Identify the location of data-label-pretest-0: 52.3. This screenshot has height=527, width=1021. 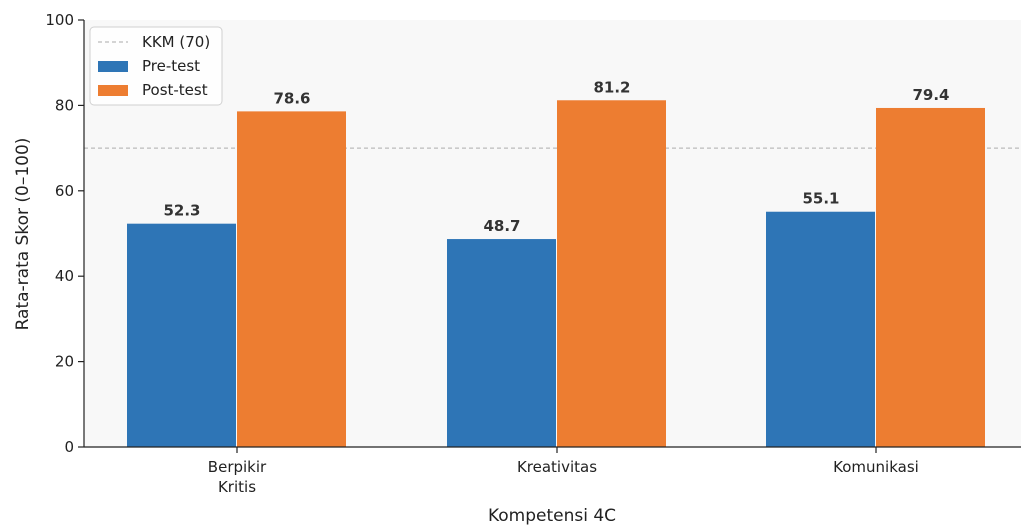
(181, 211).